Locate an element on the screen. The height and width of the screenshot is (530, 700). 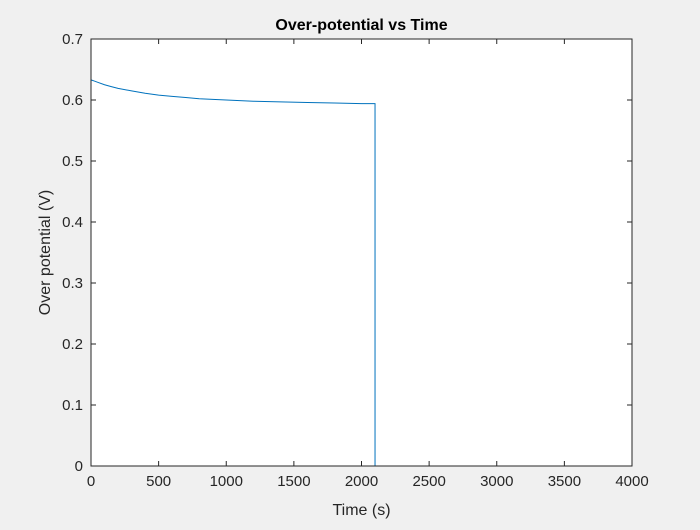
x-tick-label: 3000 is located at coordinates (496, 481).